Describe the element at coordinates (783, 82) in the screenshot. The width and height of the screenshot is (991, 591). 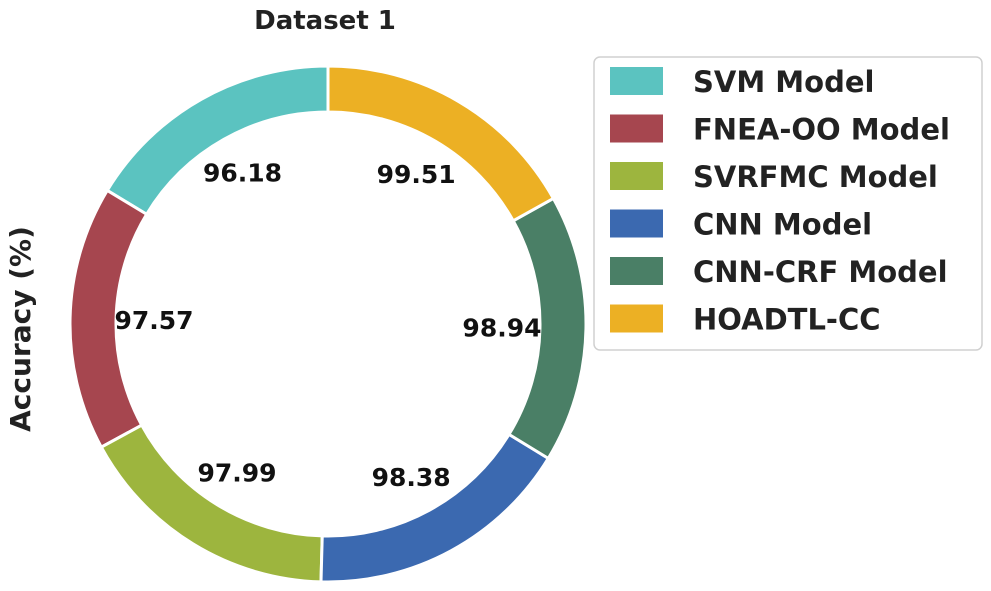
I see `legend-label: SVM Model` at that location.